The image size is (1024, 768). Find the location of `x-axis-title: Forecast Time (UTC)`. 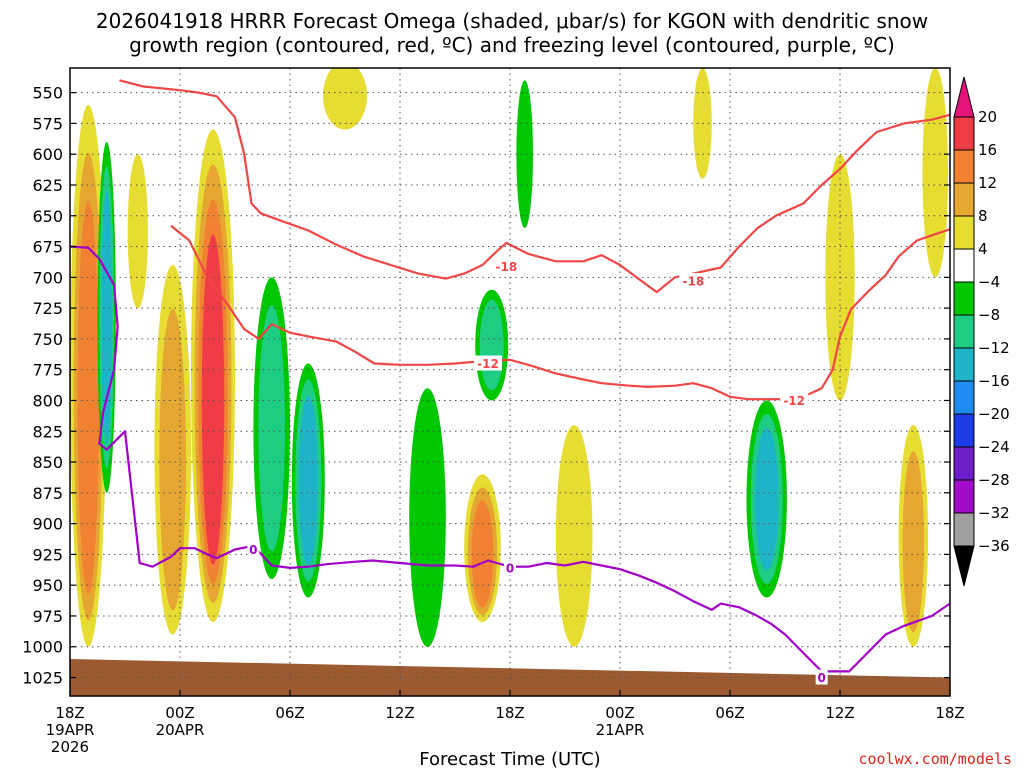

x-axis-title: Forecast Time (UTC) is located at coordinates (509, 758).